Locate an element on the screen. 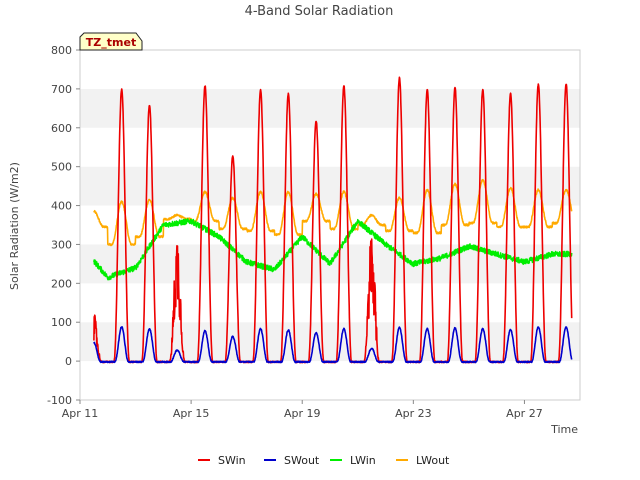  x-axis-ticks: Apr 11 Apr 15 Apr 19 Apr 23 Apr 27 is located at coordinates (302, 410).